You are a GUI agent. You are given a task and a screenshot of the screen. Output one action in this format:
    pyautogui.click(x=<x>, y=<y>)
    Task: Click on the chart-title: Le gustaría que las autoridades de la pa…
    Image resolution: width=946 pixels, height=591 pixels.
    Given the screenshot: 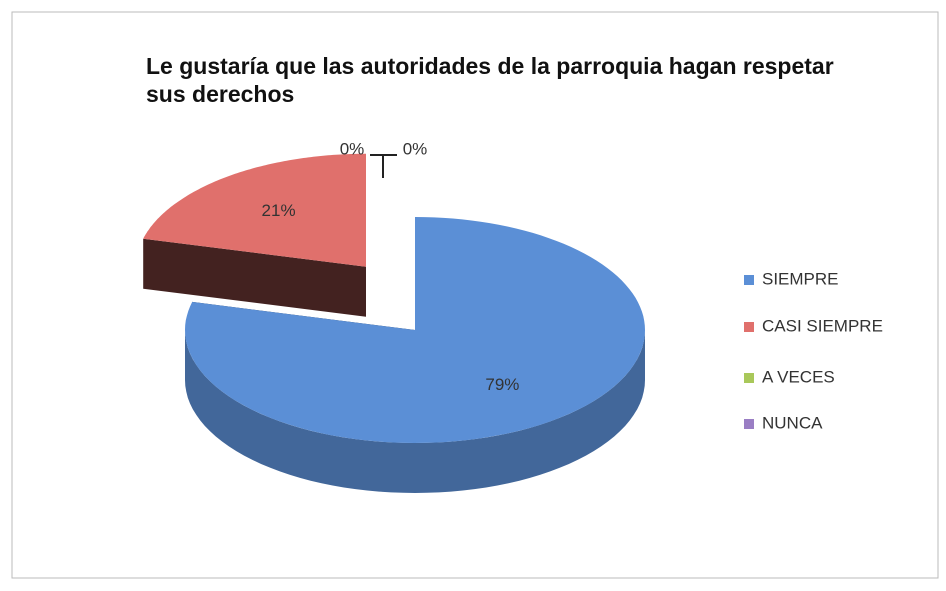 What is the action you would take?
    pyautogui.click(x=490, y=80)
    